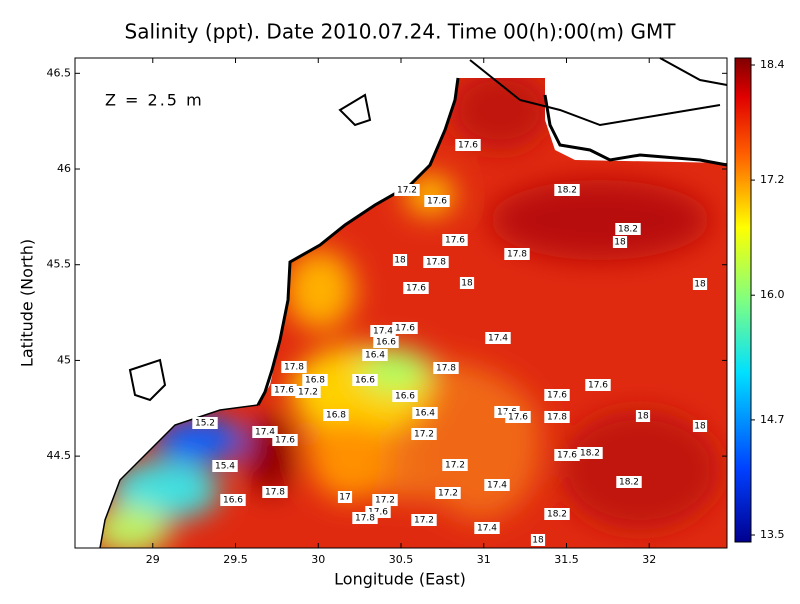 The width and height of the screenshot is (800, 604). Describe the element at coordinates (64, 359) in the screenshot. I see `y-tick-label: 45` at that location.